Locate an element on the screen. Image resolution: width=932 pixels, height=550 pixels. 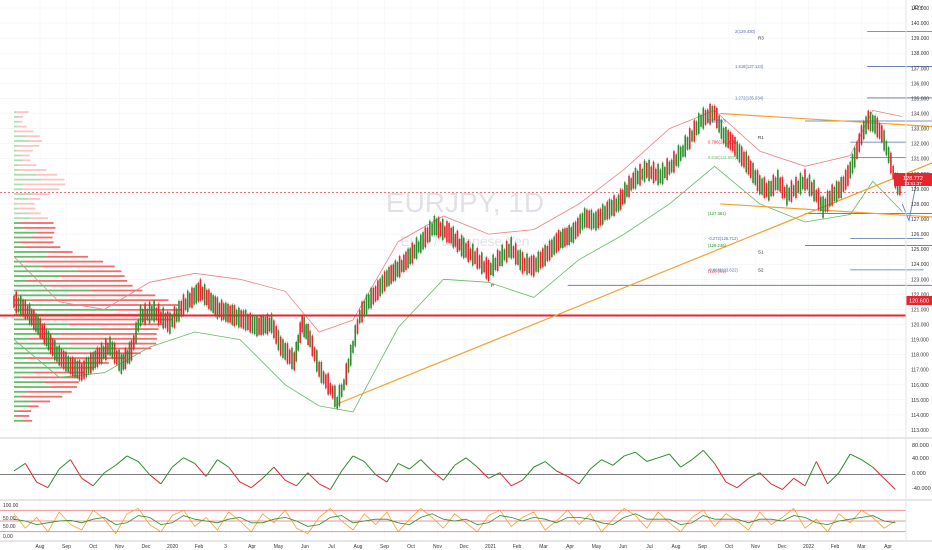
time-tick-label: Nov is located at coordinates (755, 547).